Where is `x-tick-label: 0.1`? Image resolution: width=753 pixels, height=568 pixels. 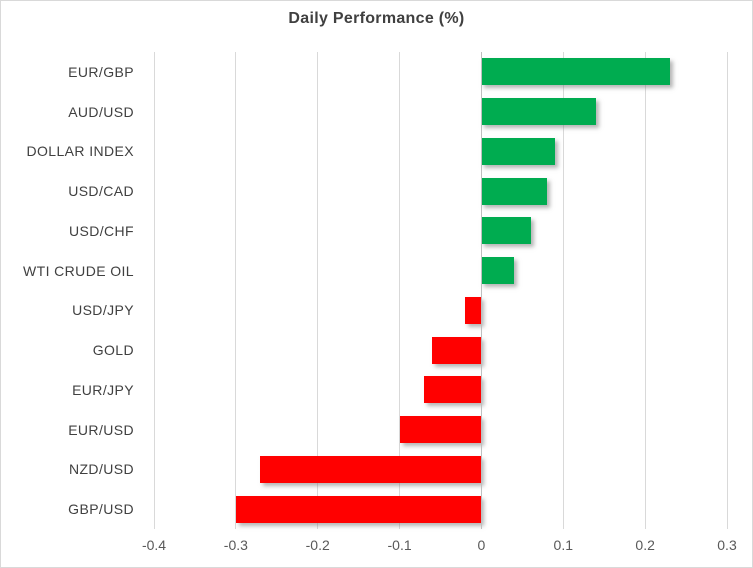 x-tick-label: 0.1 is located at coordinates (563, 545).